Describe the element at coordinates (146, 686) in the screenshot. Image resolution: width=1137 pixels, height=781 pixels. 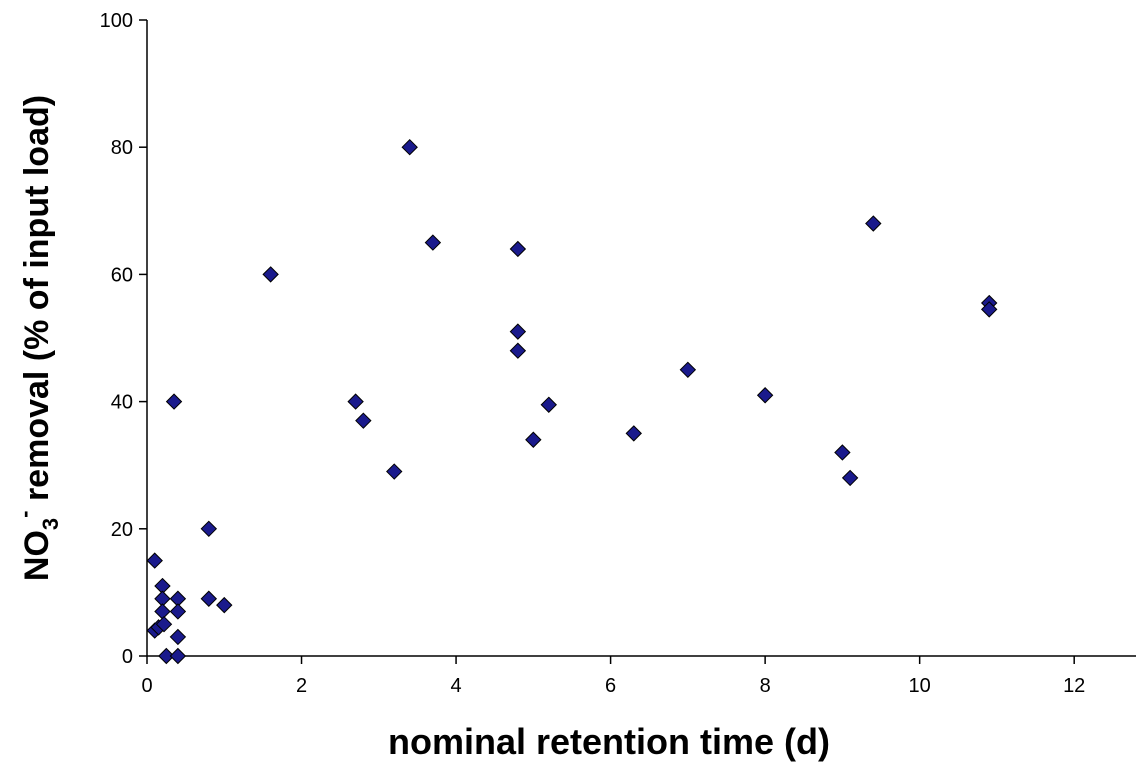
I see `x-tick-label: 0` at that location.